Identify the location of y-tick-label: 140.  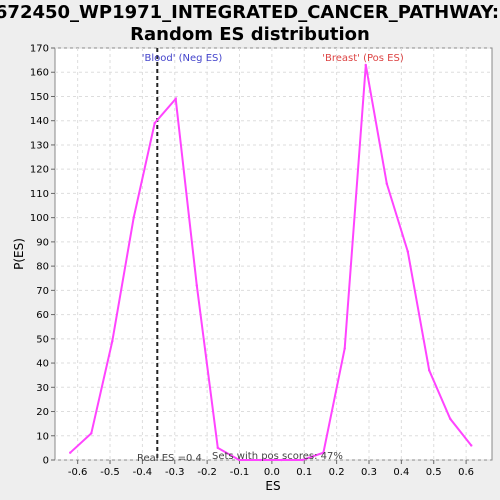
(39, 121).